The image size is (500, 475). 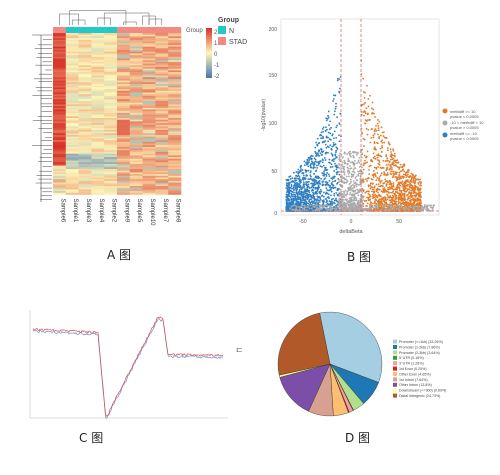 I want to click on group-bar-label: Group, so click(x=194, y=31).